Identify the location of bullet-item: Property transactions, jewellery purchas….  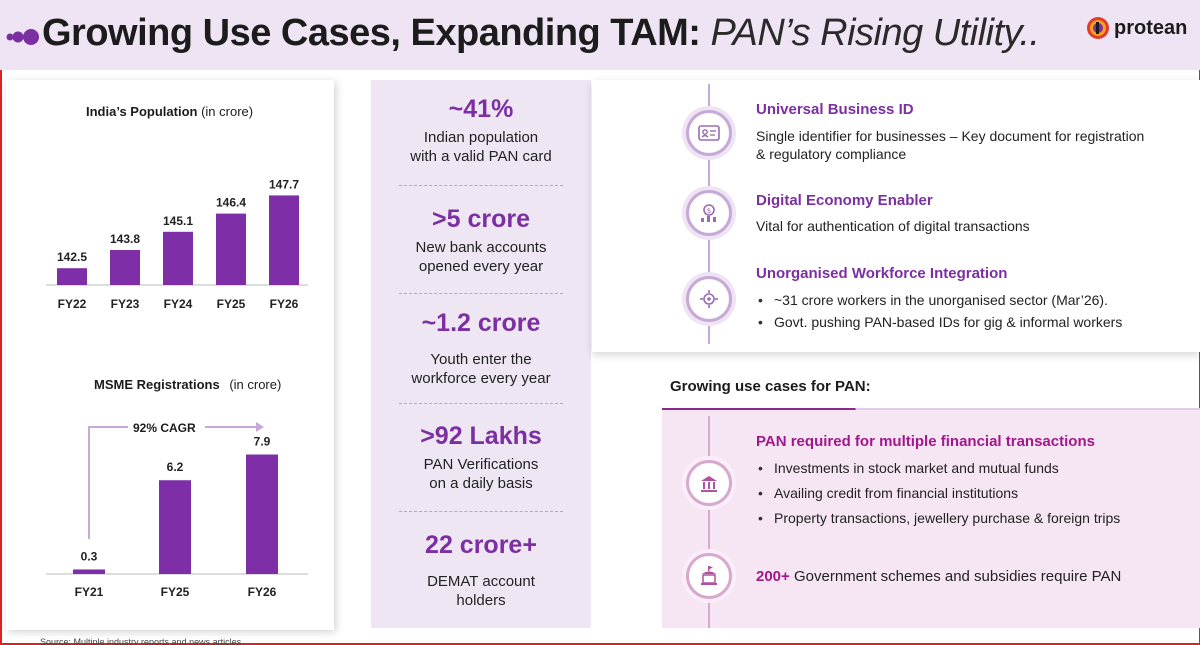
(938, 518).